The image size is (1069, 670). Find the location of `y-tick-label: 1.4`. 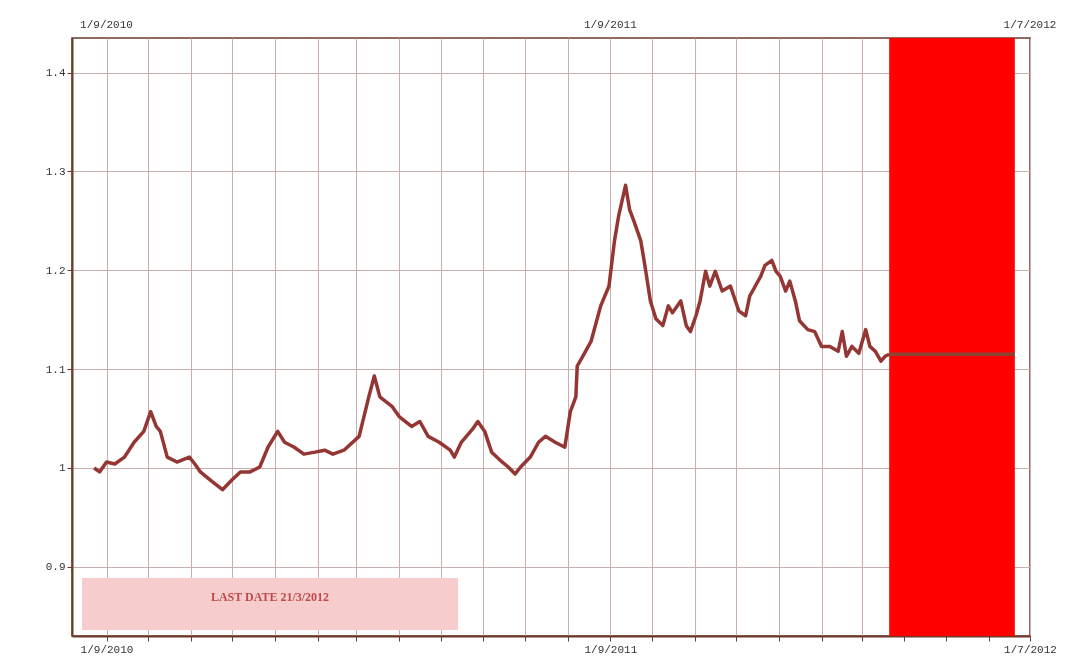

y-tick-label: 1.4 is located at coordinates (55, 73).